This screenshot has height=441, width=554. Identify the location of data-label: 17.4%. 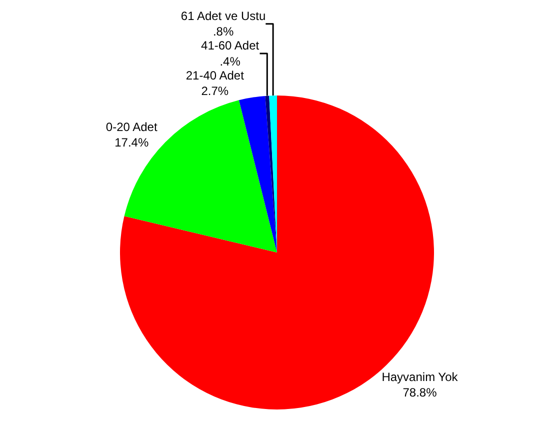
(131, 143).